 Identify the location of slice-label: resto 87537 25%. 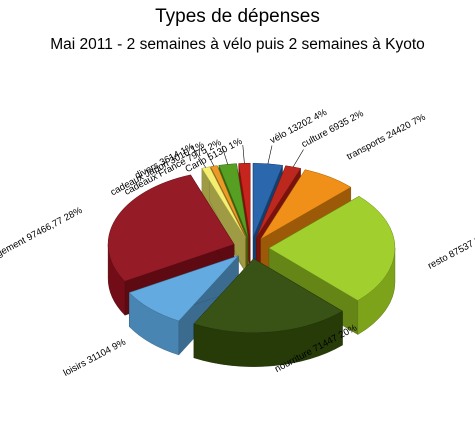
(450, 250).